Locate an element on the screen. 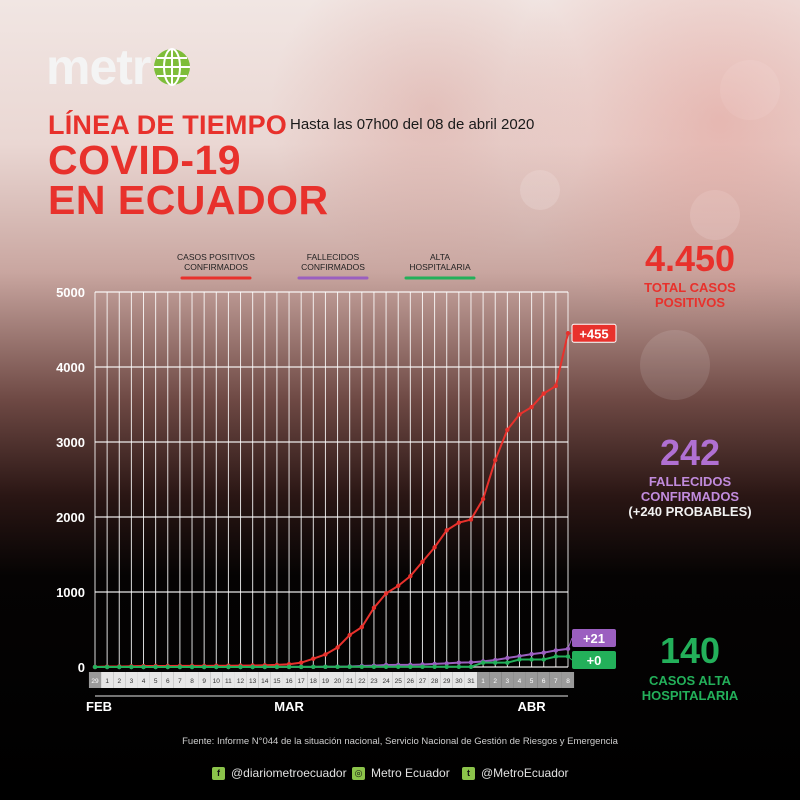 Image resolution: width=800 pixels, height=800 pixels. end-label-connector is located at coordinates (570, 643).